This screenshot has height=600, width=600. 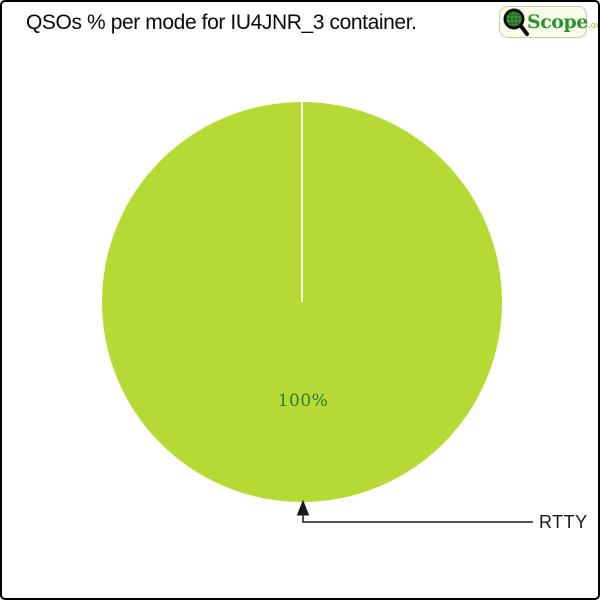 What do you see at coordinates (563, 522) in the screenshot?
I see `callout-label-rtty: RTTY` at bounding box center [563, 522].